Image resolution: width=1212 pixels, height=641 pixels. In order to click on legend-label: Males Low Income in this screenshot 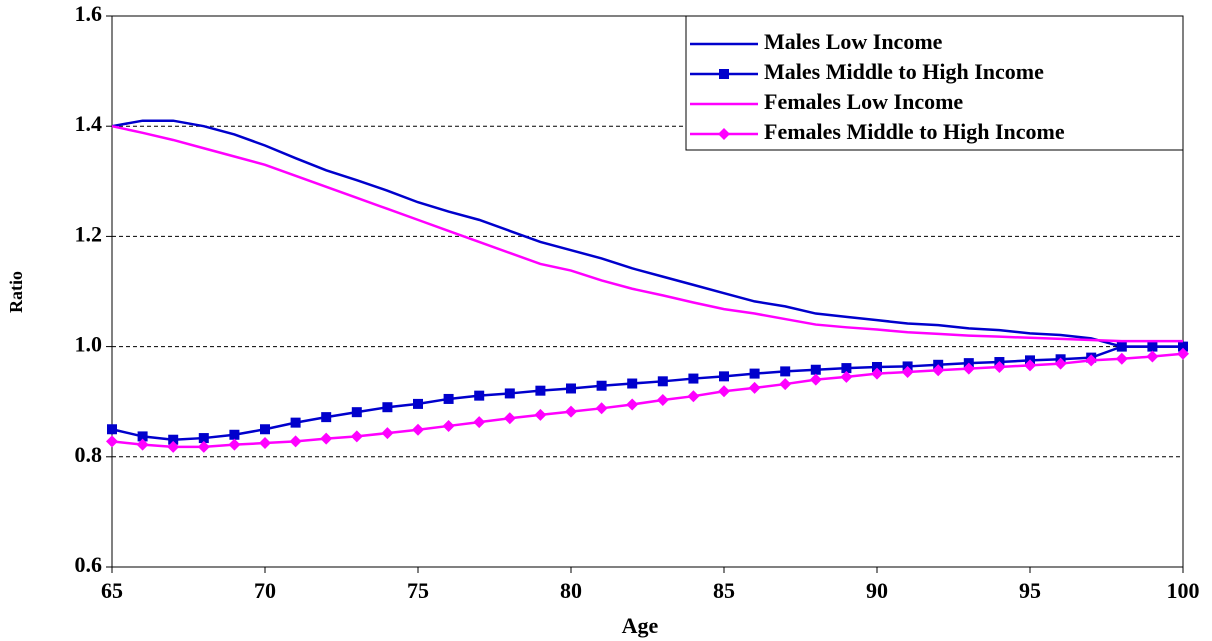, I will do `click(853, 41)`.